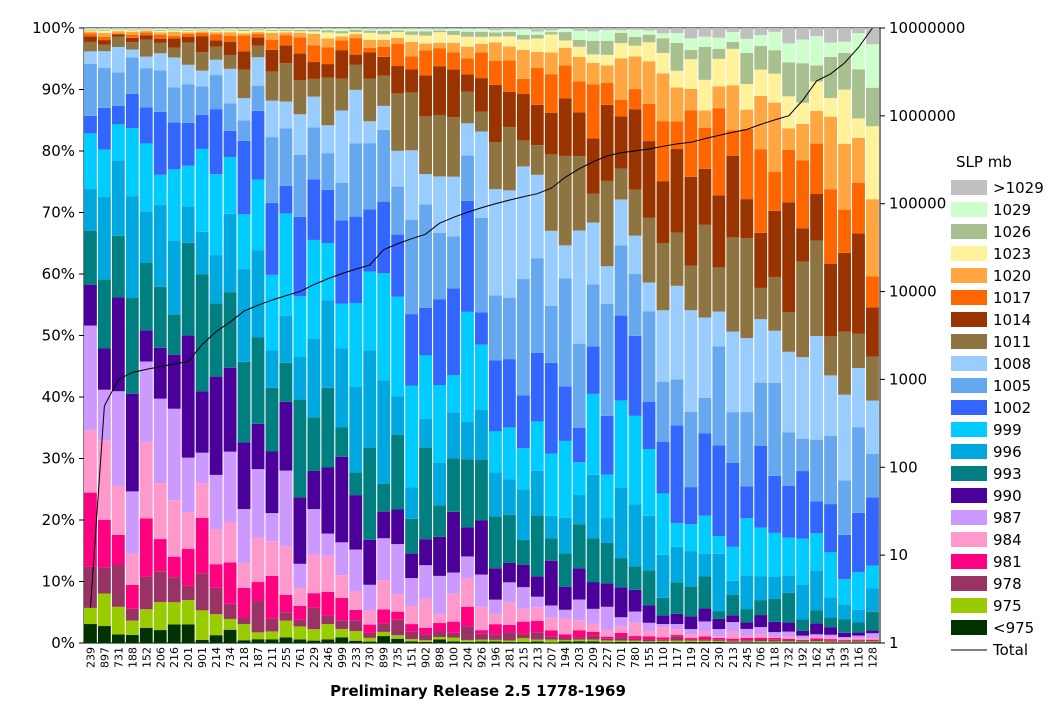 The image size is (1054, 719). Describe the element at coordinates (454, 657) in the screenshot. I see `x-tick-label: 100` at that location.